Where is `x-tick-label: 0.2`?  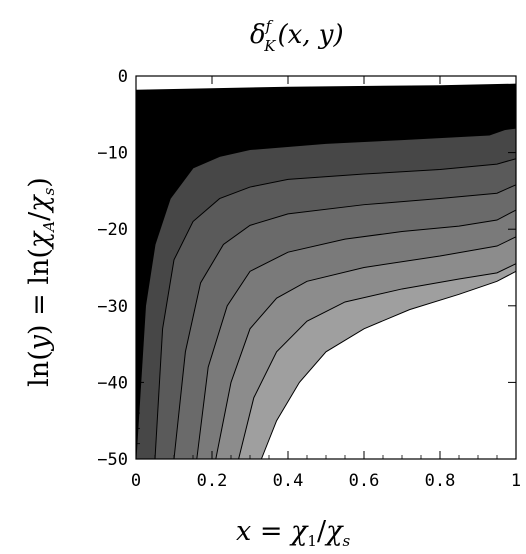 x-tick-label: 0.2 is located at coordinates (212, 481).